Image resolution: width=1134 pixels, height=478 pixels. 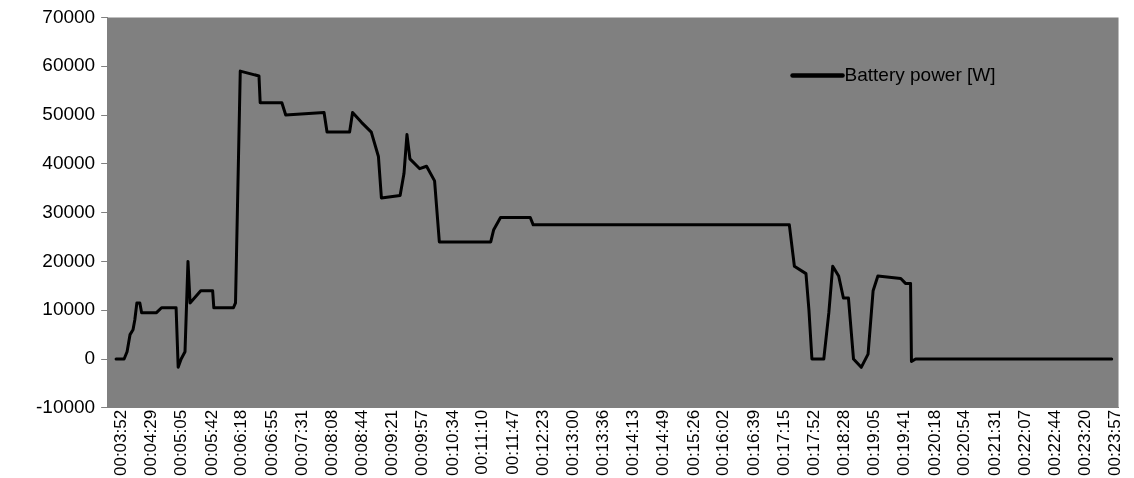 I want to click on y-tick-label: -10000, so click(x=65, y=407).